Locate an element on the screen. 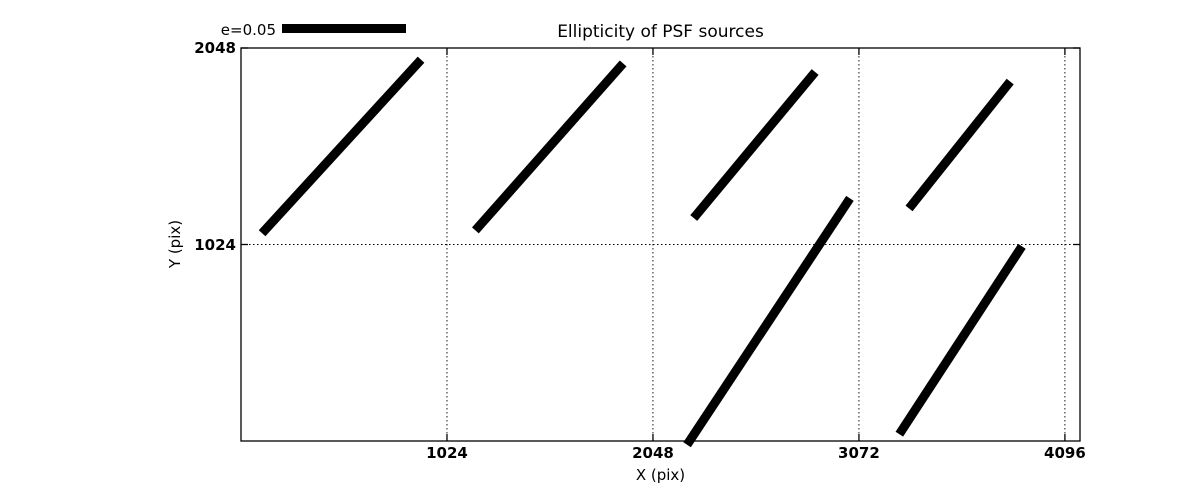 The image size is (1200, 490). x-tick-label: 1024 is located at coordinates (447, 453).